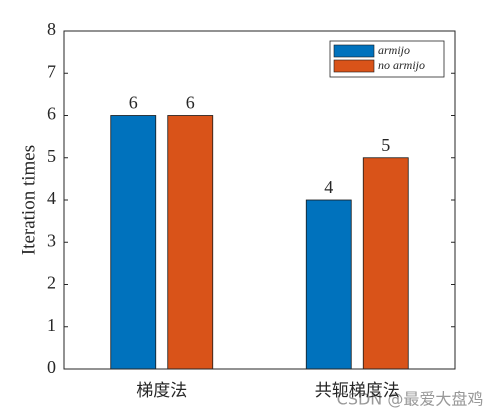  What do you see at coordinates (51, 114) in the screenshot?
I see `y-tick-label: 6` at bounding box center [51, 114].